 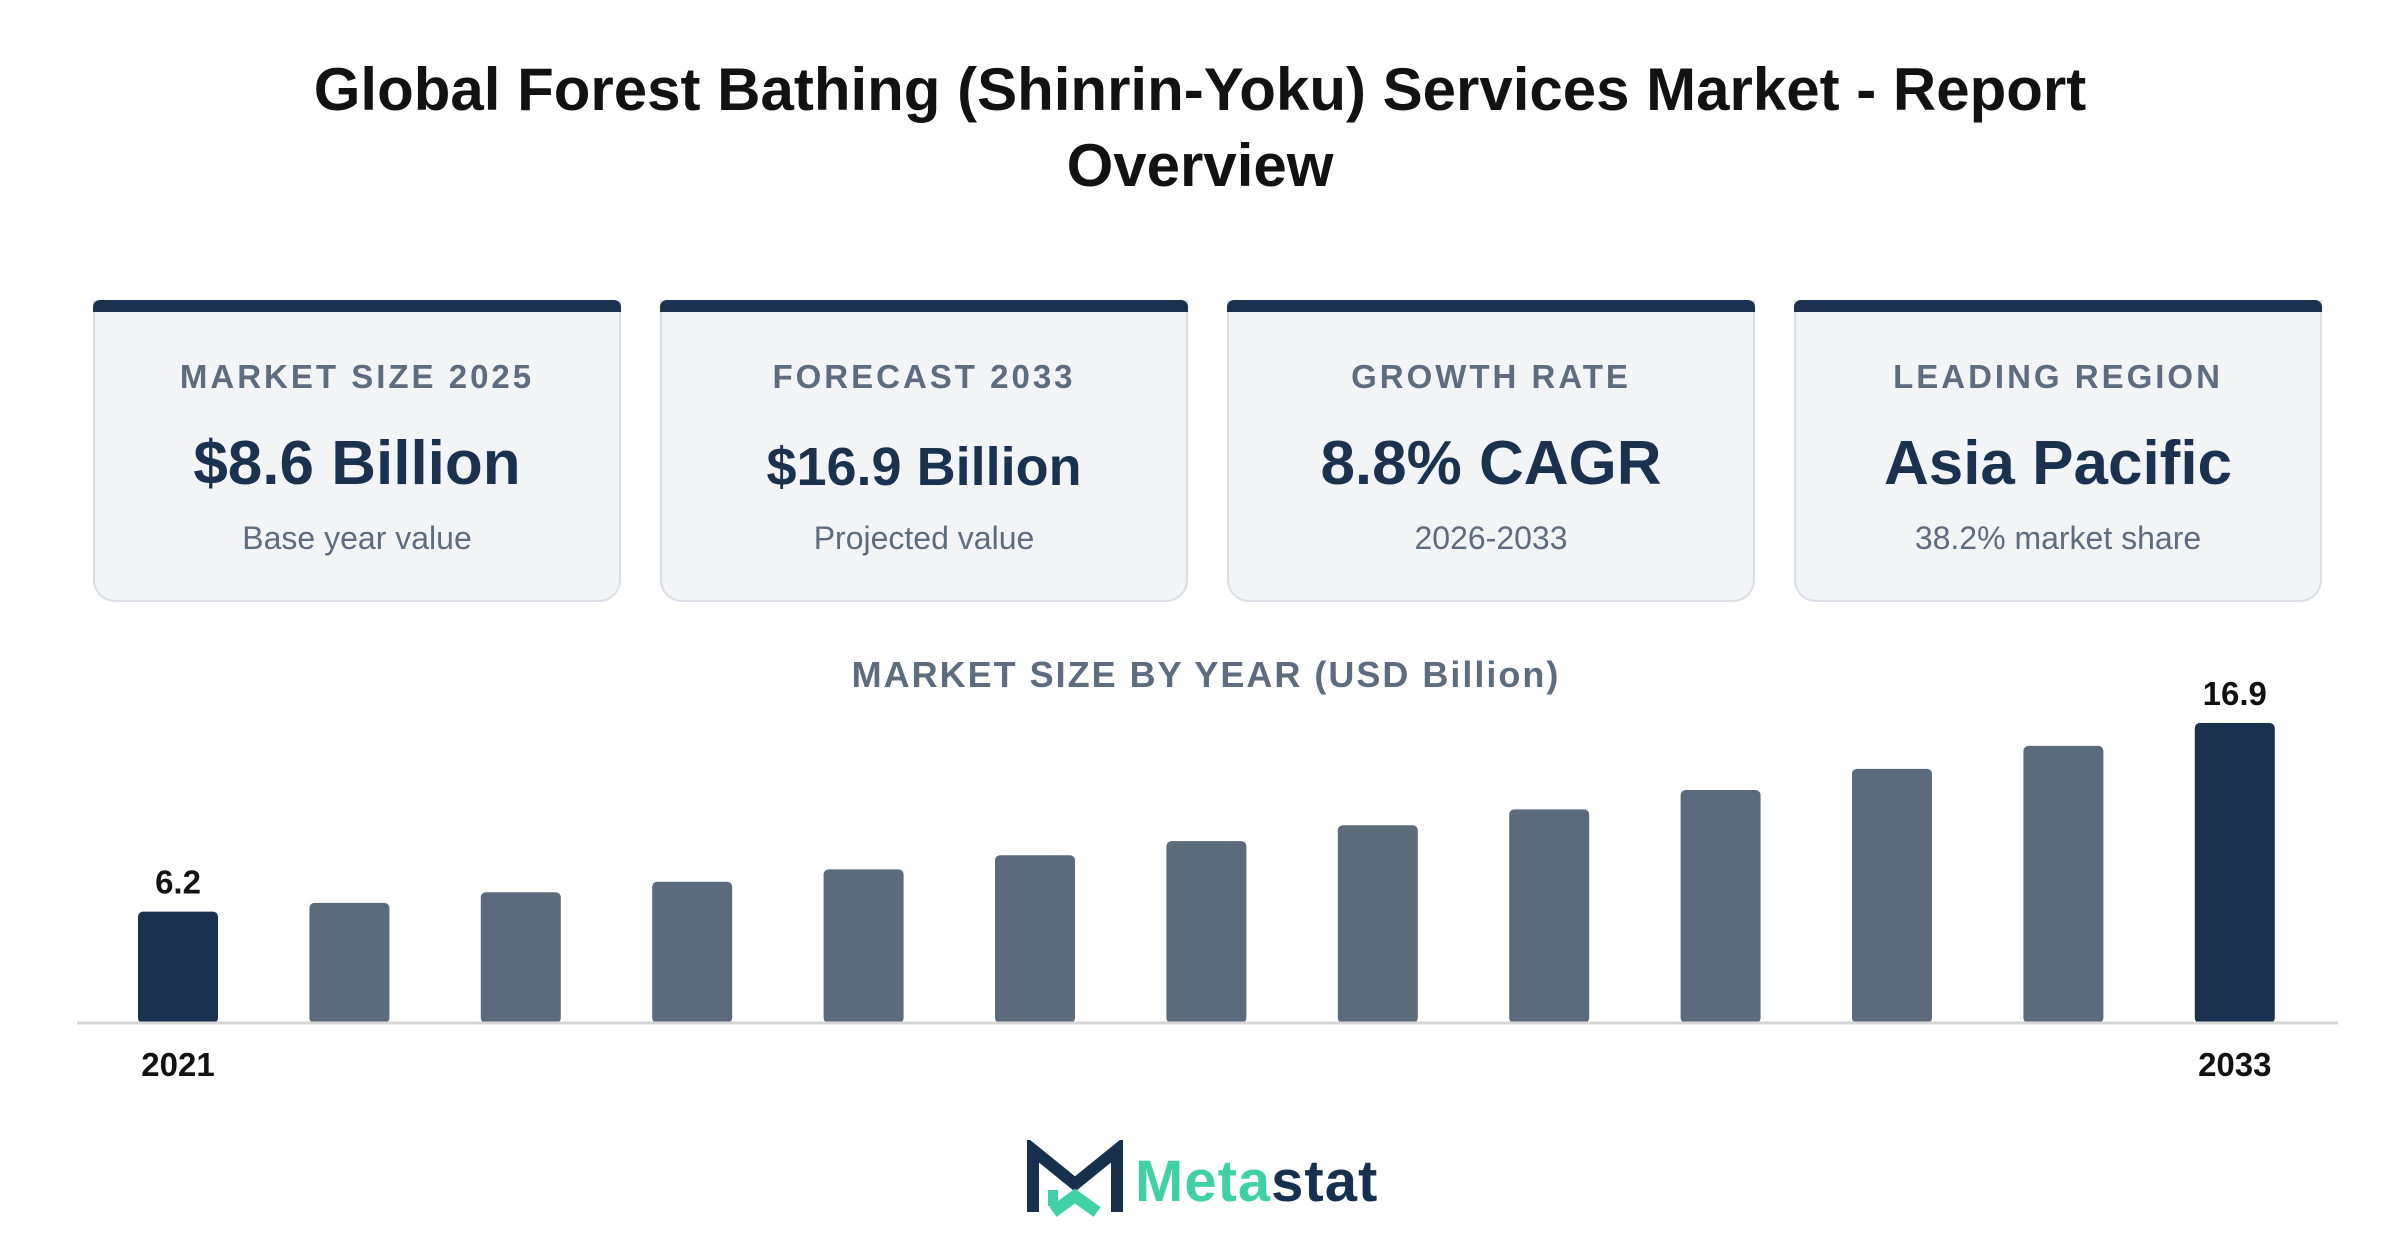 What do you see at coordinates (1325, 1181) in the screenshot?
I see `logo-text-stat: stat` at bounding box center [1325, 1181].